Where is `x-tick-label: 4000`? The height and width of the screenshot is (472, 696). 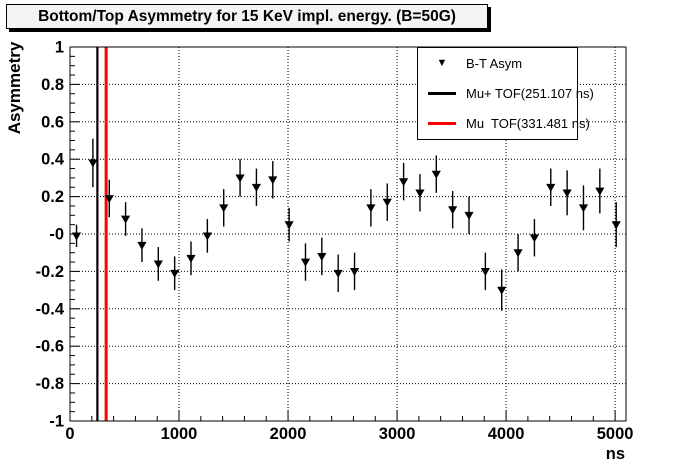 x-tick-label: 4000 is located at coordinates (506, 434).